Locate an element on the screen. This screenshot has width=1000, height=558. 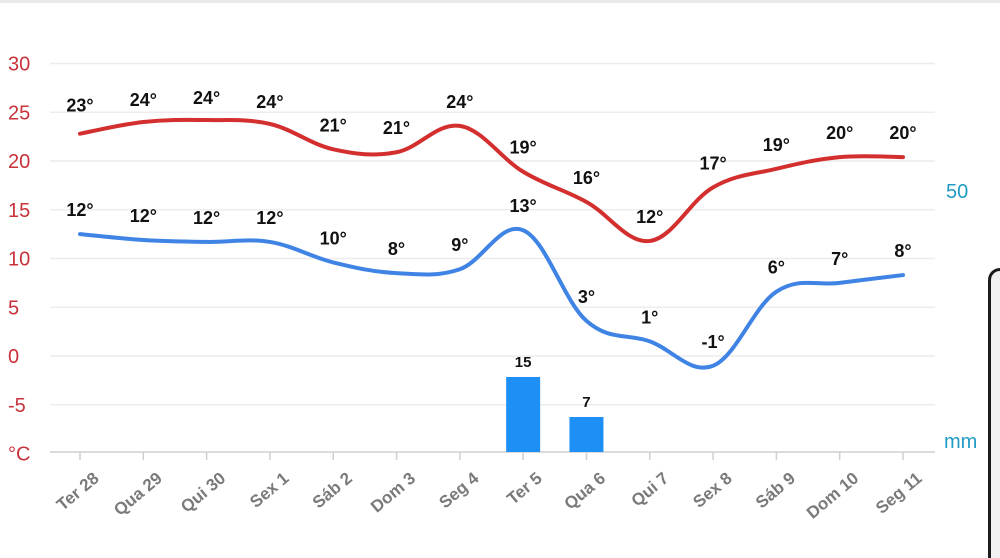
x-tick-label: Qui 30 is located at coordinates (203, 493).